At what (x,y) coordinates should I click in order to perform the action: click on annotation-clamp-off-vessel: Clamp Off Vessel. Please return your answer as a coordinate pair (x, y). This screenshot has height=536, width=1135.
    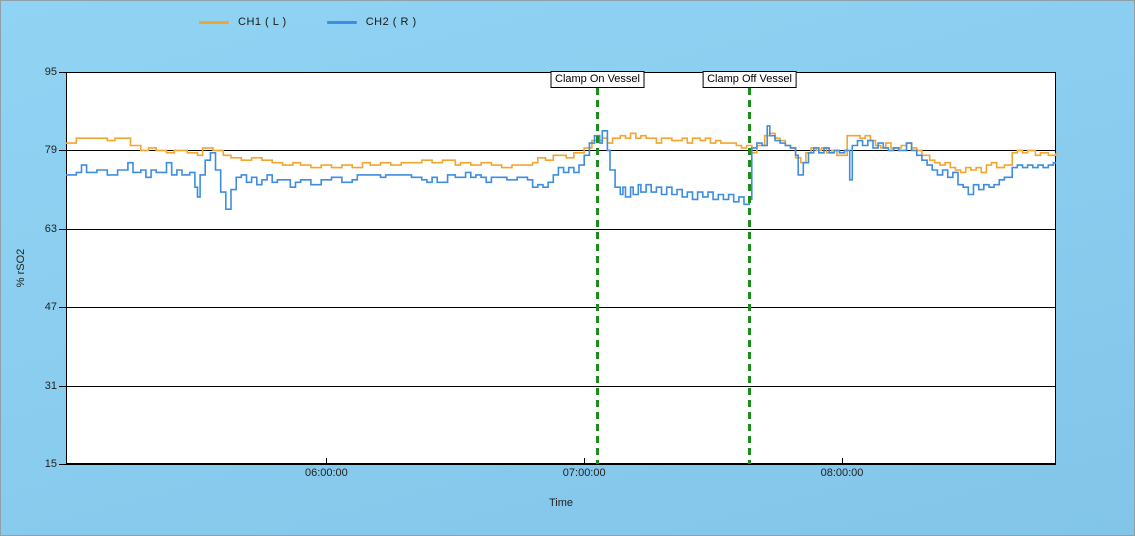
    Looking at the image, I should click on (749, 79).